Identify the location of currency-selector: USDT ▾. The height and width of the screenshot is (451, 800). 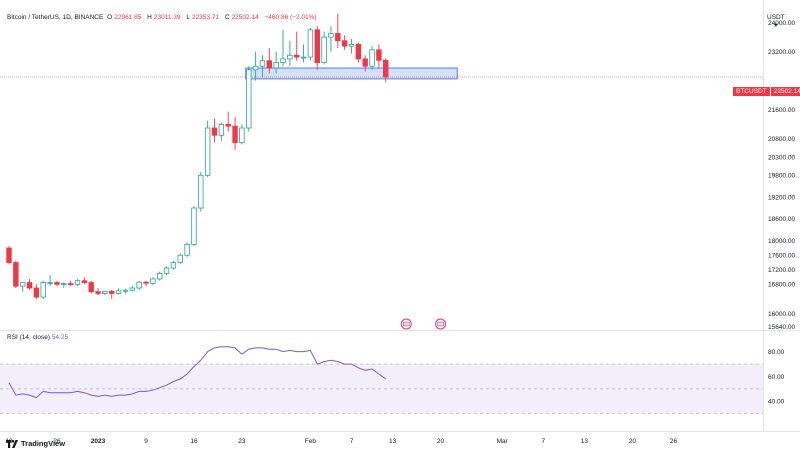
(776, 22).